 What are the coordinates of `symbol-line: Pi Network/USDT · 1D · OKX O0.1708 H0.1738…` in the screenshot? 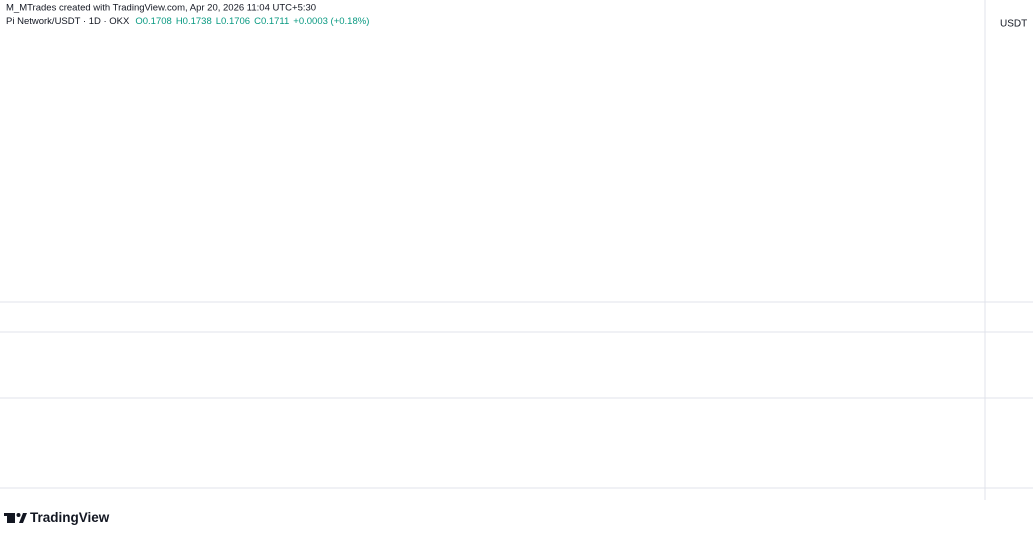 It's located at (187, 21).